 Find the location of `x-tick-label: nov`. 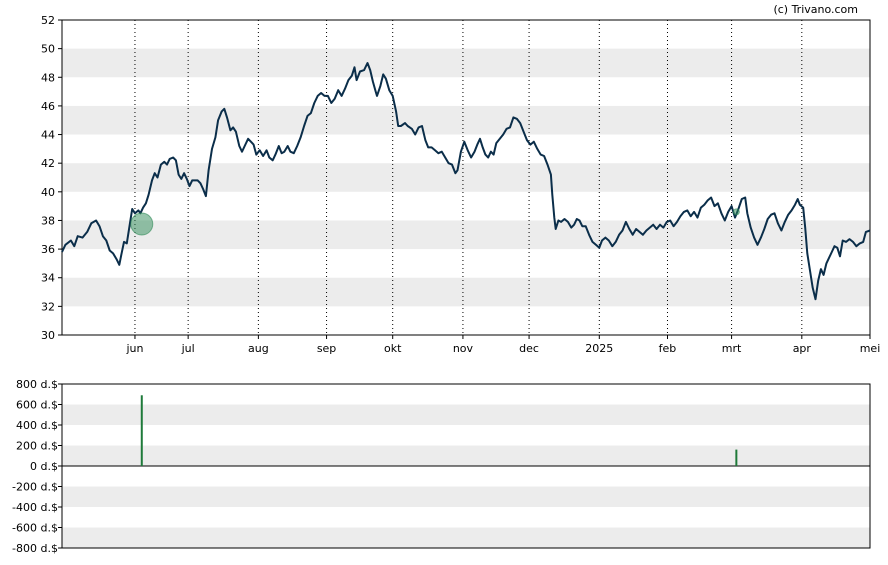

x-tick-label: nov is located at coordinates (463, 348).